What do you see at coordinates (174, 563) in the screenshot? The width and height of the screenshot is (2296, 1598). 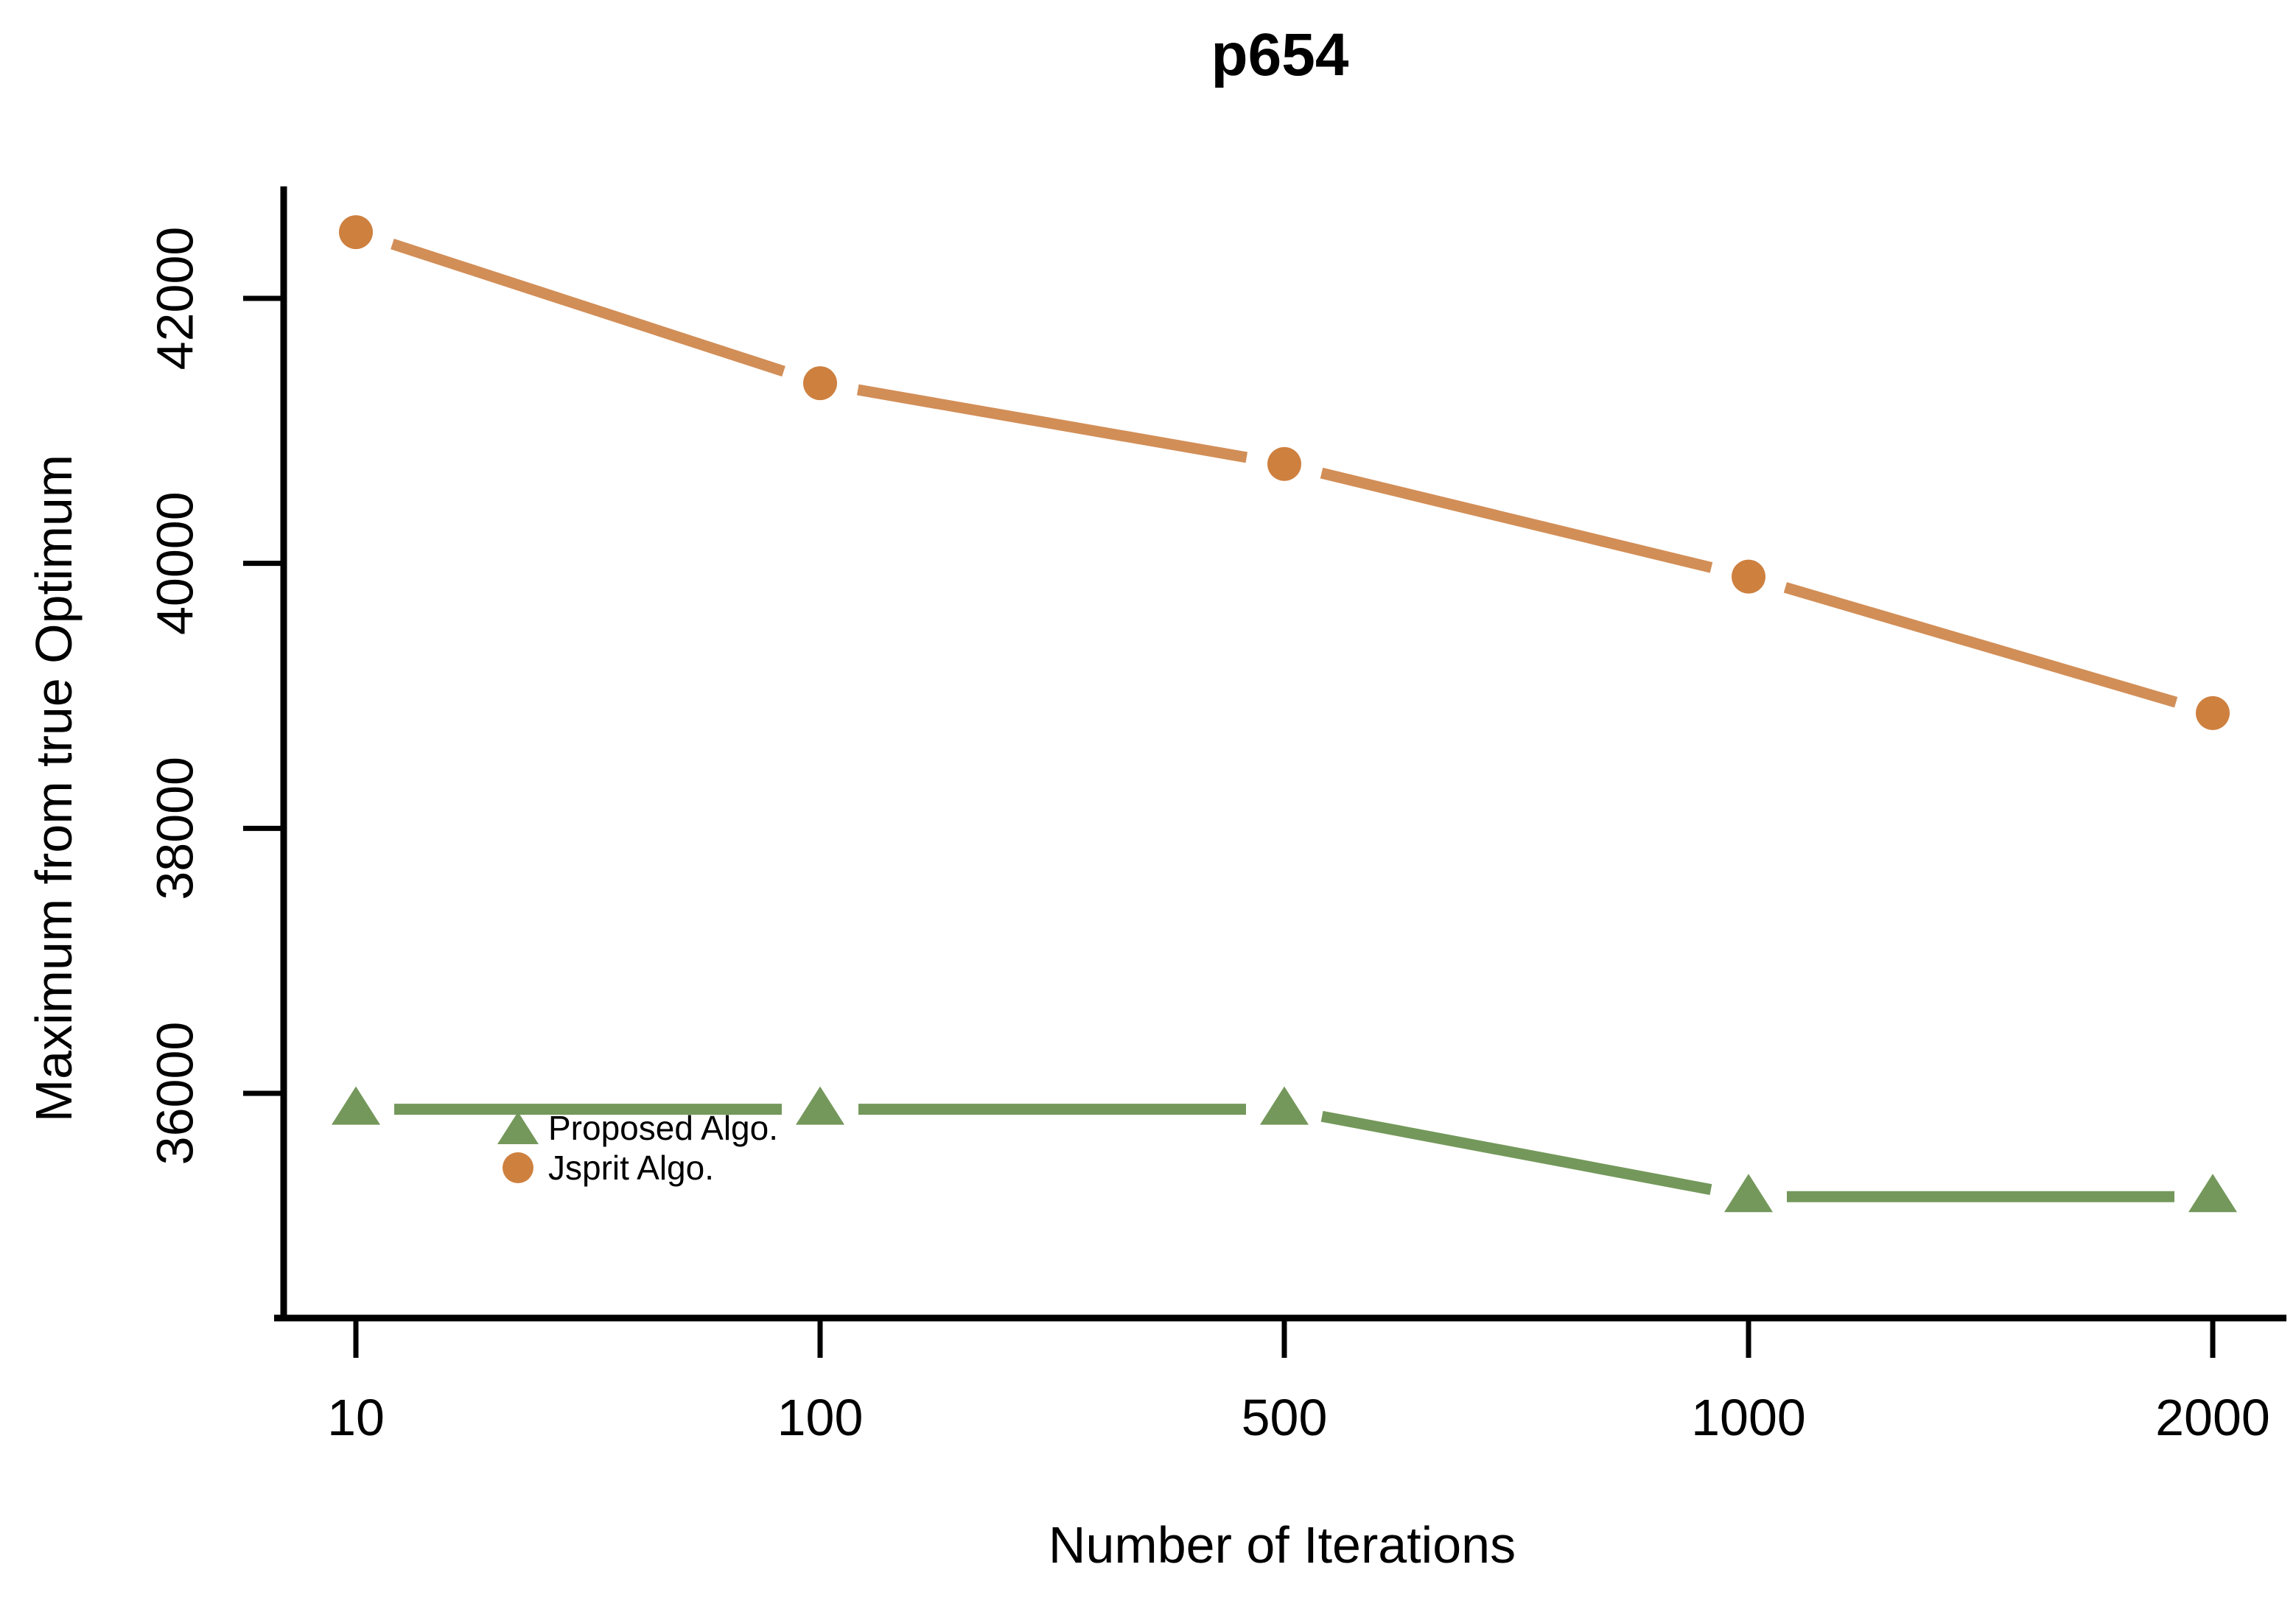 I see `y-tick-label: 40000` at bounding box center [174, 563].